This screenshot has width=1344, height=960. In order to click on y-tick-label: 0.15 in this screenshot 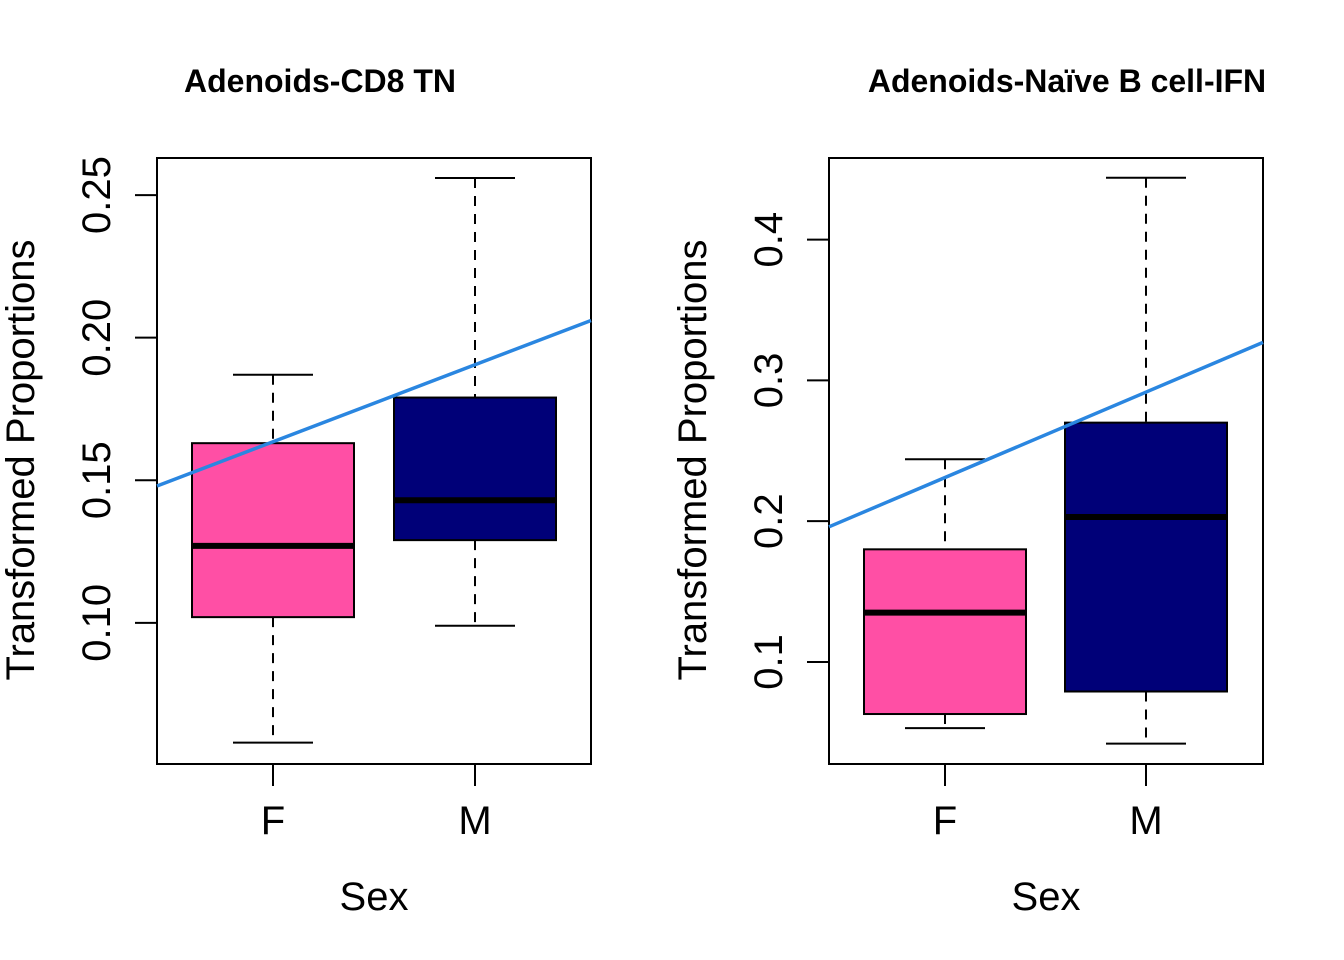, I will do `click(97, 480)`.